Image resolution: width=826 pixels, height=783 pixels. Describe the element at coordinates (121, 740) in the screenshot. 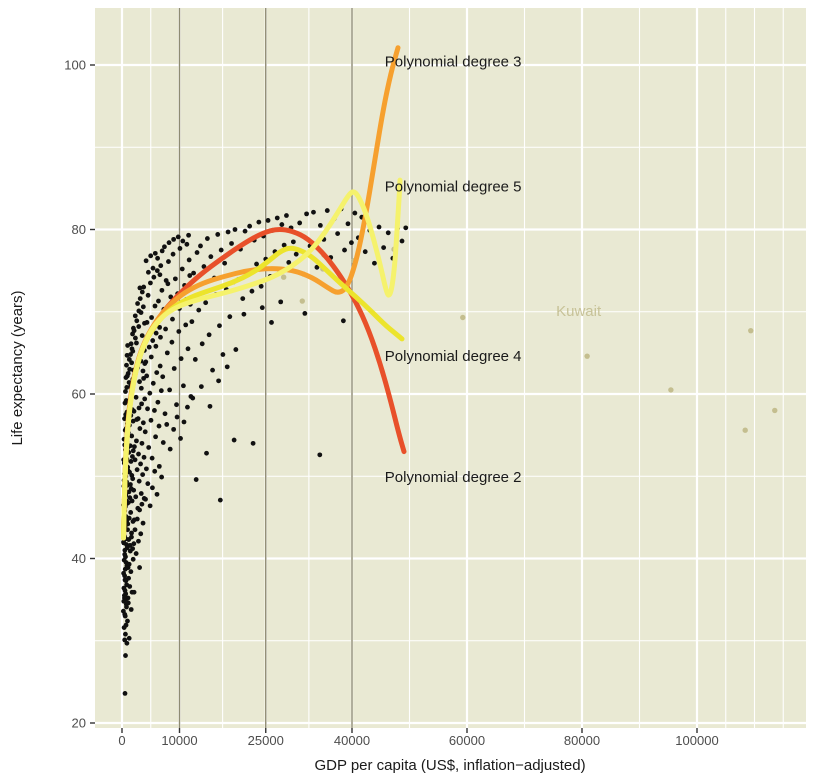

I see `x-tick-label: 0` at that location.